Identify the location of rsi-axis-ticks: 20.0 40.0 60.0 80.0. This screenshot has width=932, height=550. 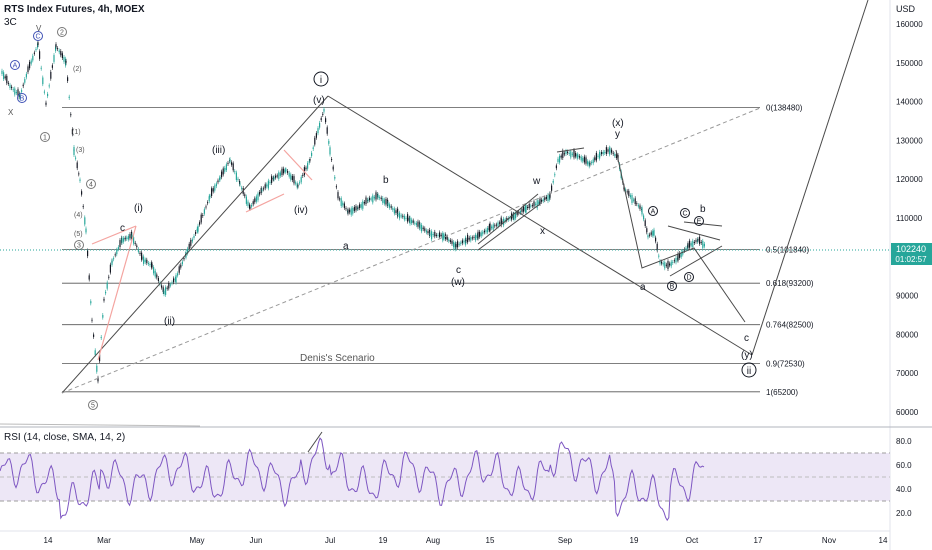
(904, 477).